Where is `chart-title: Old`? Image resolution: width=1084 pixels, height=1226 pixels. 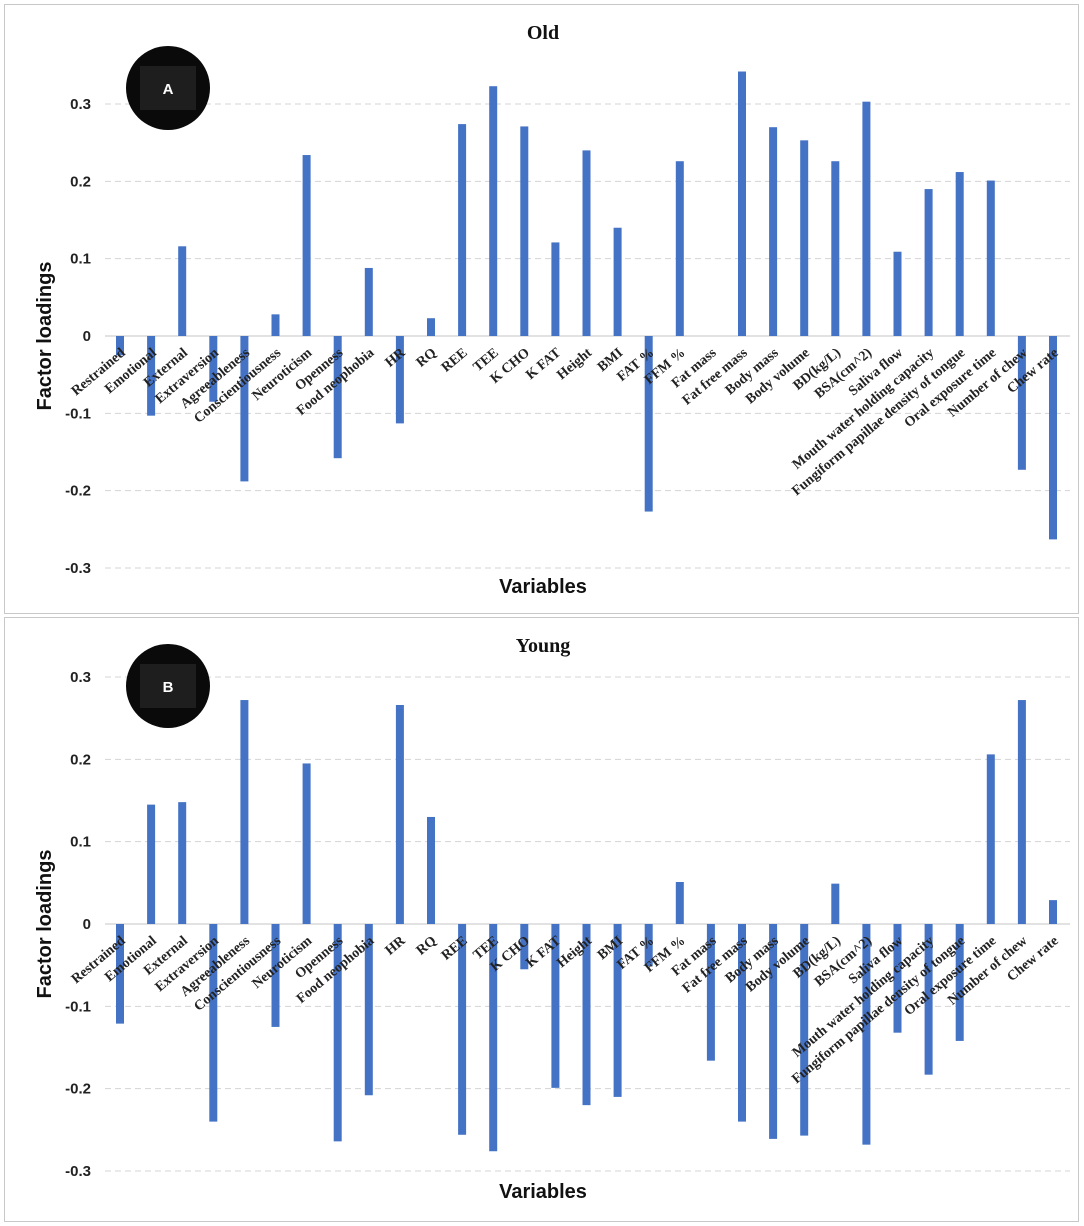 chart-title: Old is located at coordinates (543, 33).